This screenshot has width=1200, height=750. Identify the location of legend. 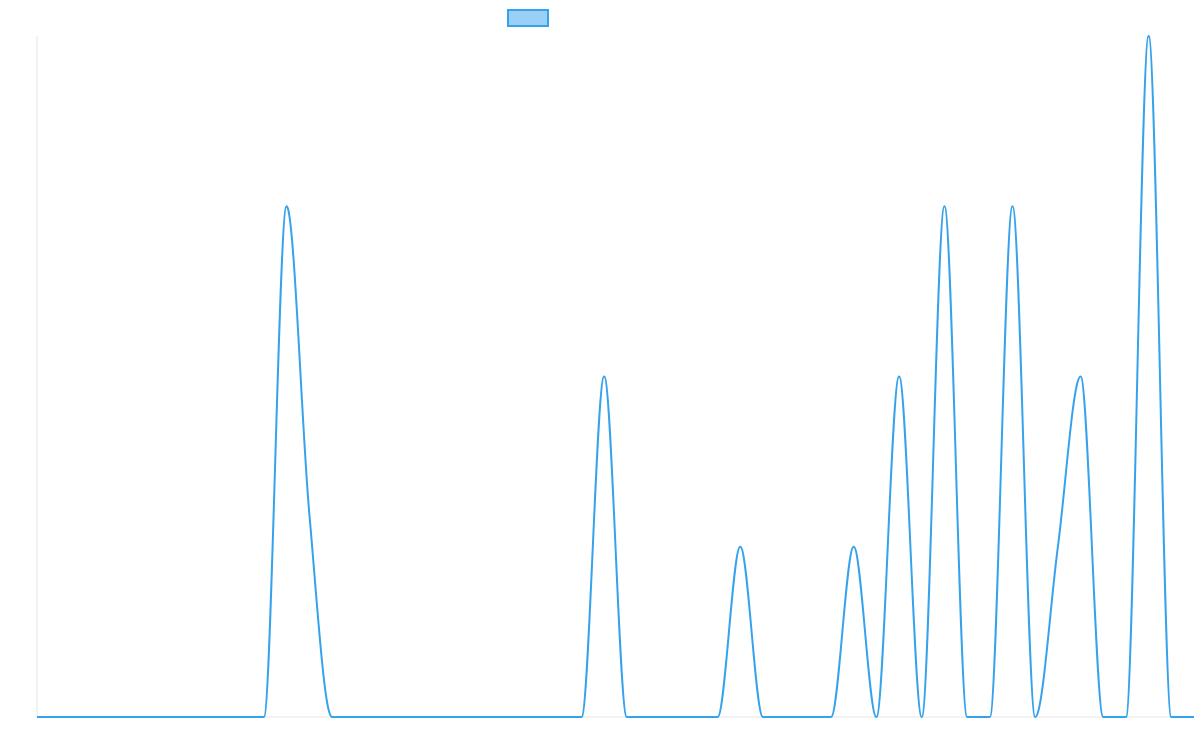
(528, 18).